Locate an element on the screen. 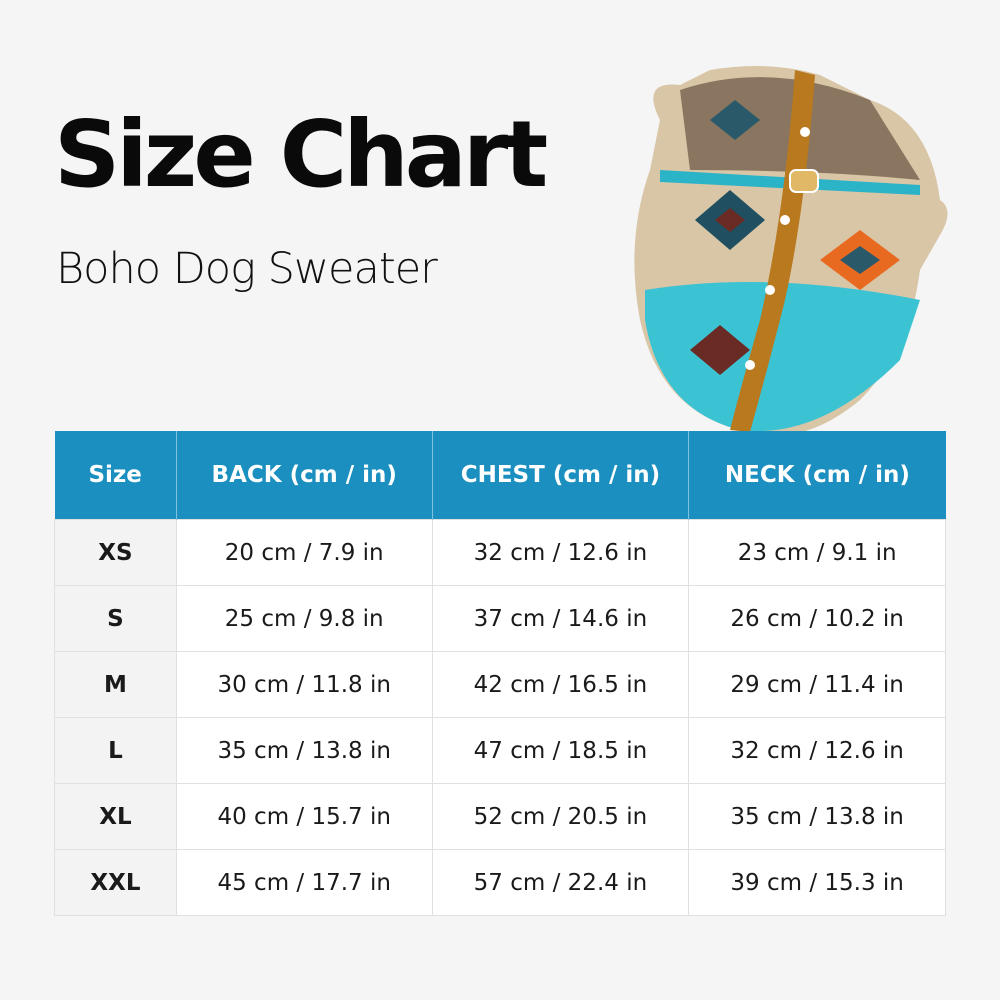 Image resolution: width=1000 pixels, height=1000 pixels. cell-chest: 32 cm / 12.6 in is located at coordinates (560, 552).